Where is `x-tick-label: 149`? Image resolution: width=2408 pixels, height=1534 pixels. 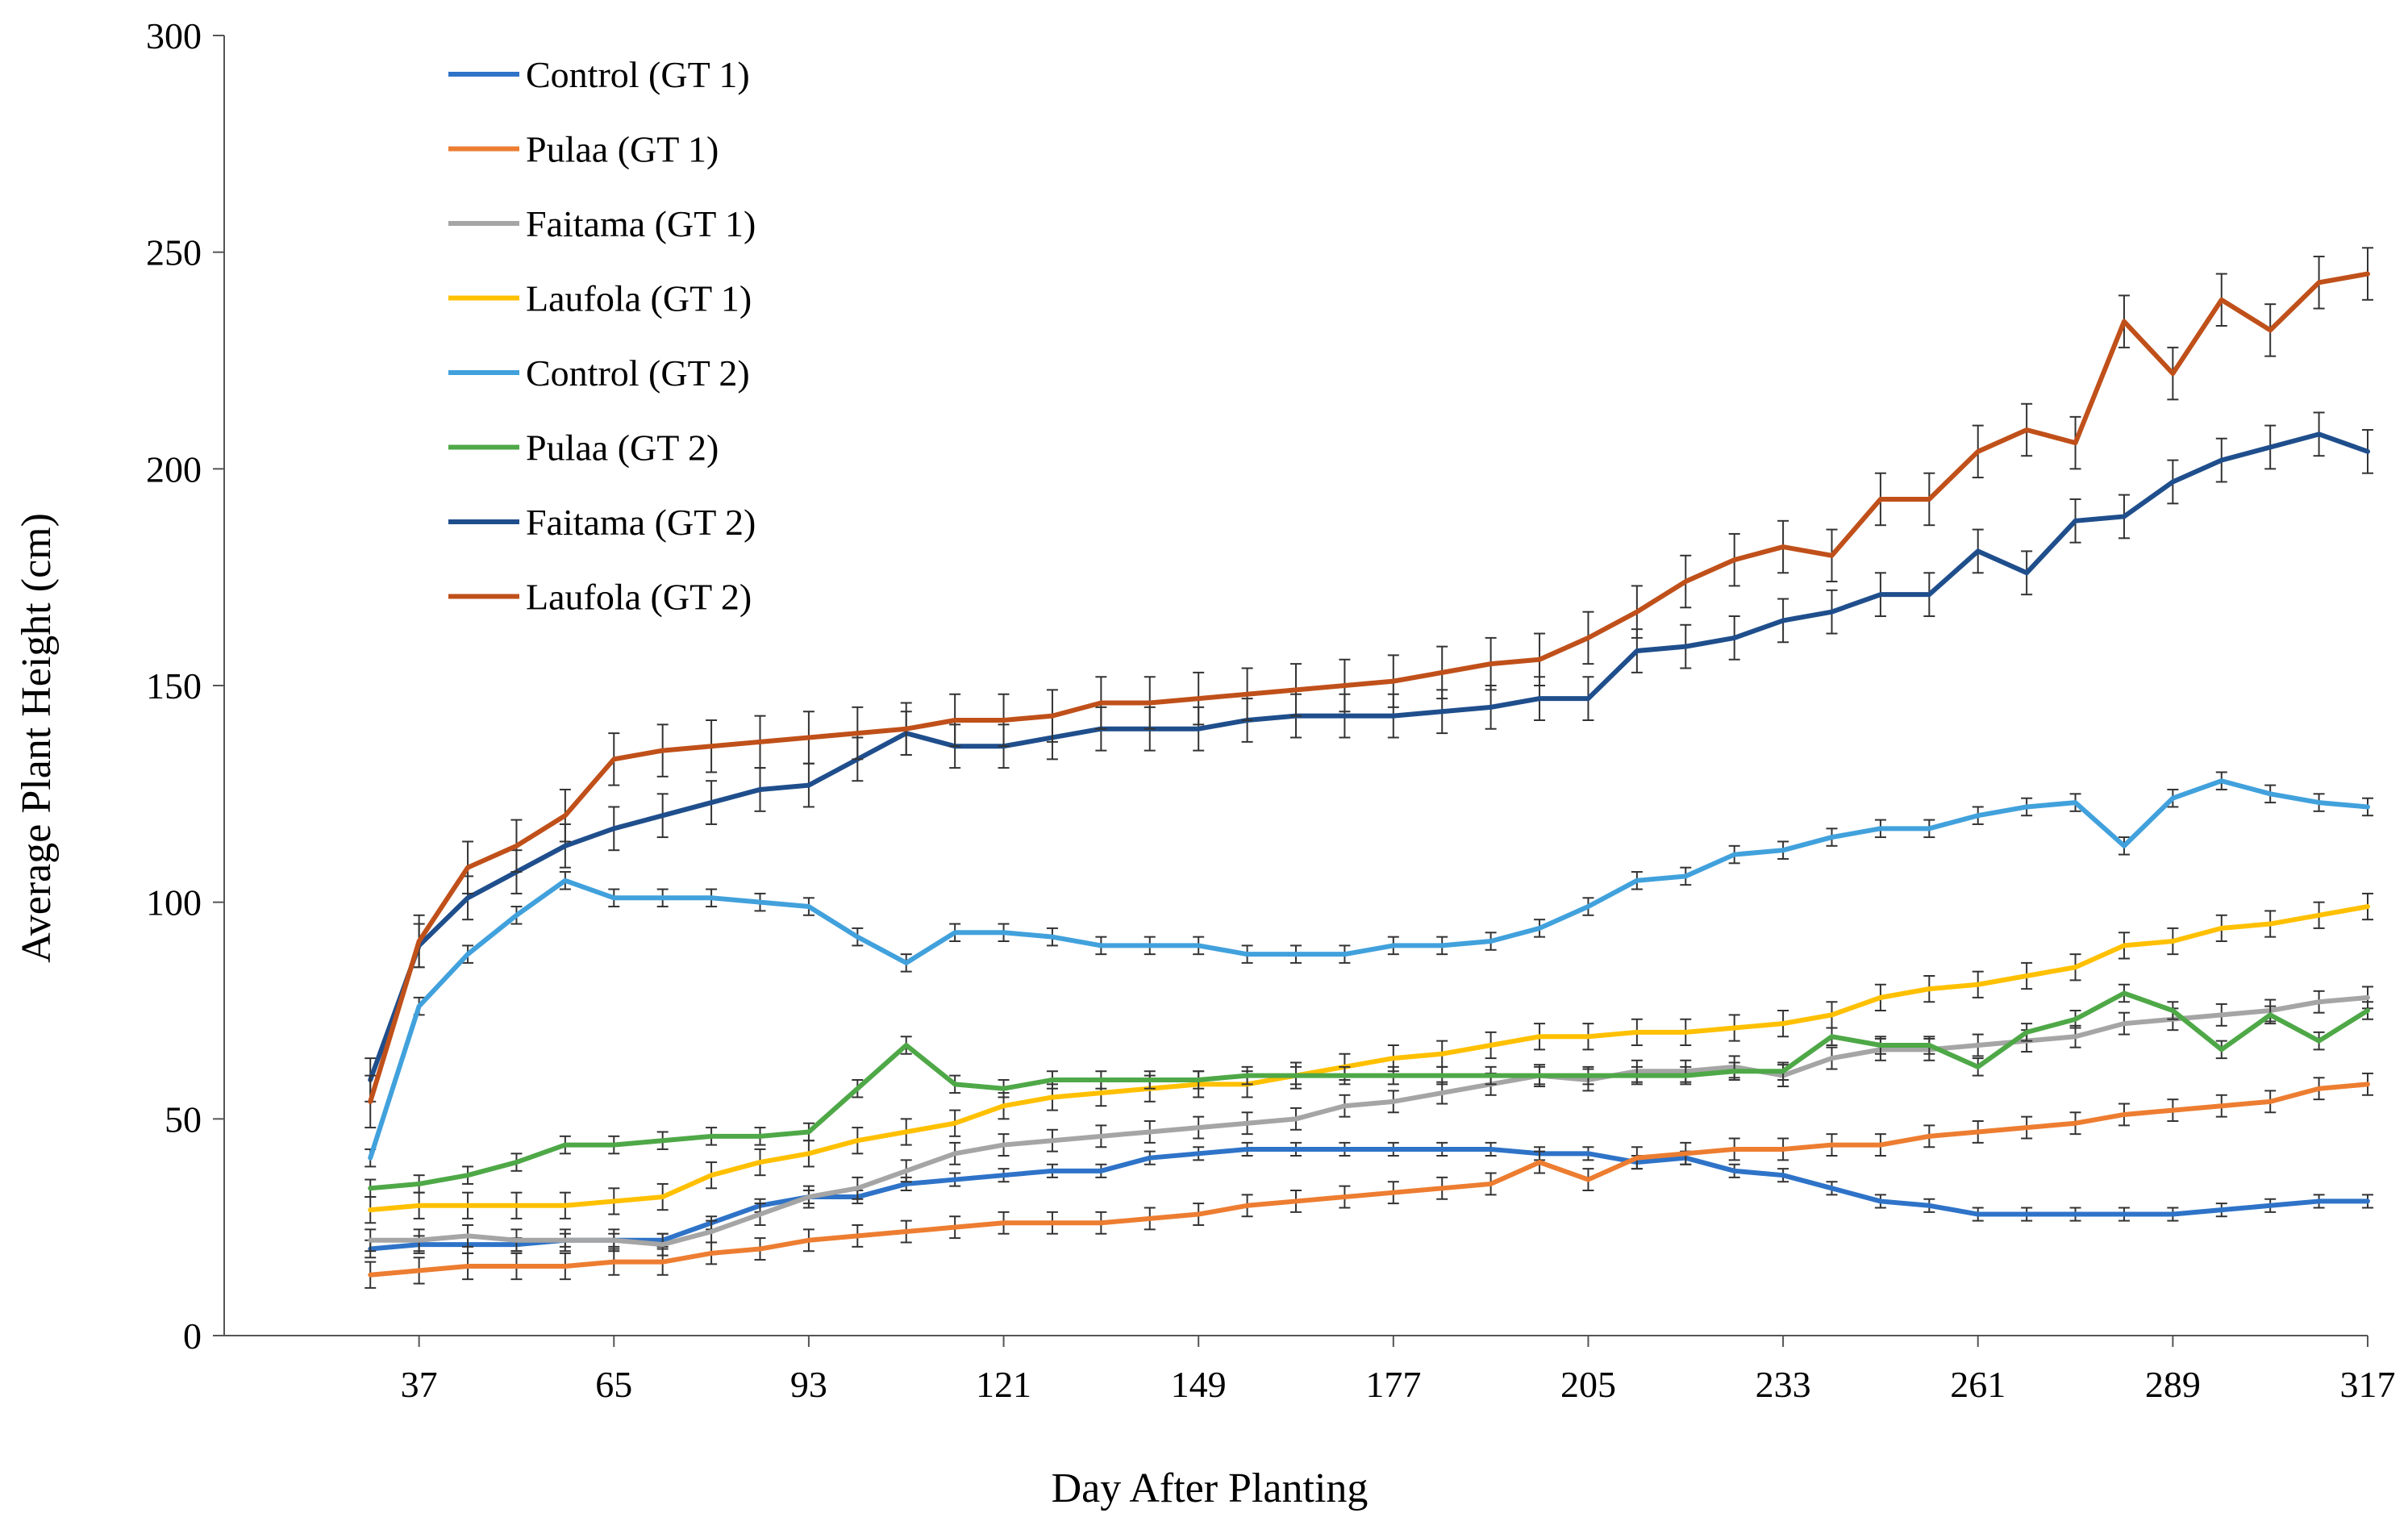 x-tick-label: 149 is located at coordinates (1199, 1384).